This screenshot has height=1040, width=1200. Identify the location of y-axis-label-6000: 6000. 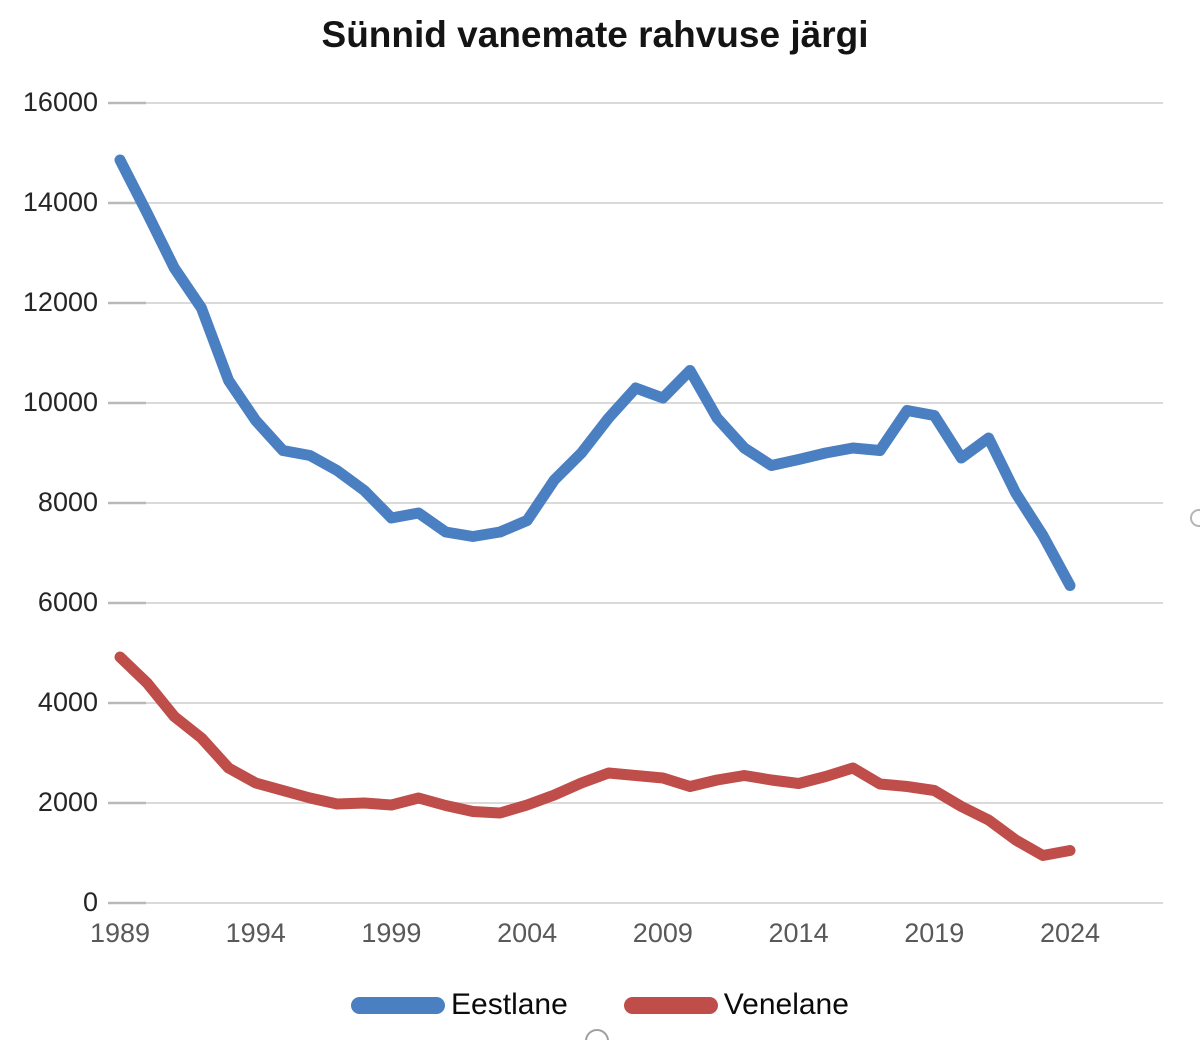
(67, 602).